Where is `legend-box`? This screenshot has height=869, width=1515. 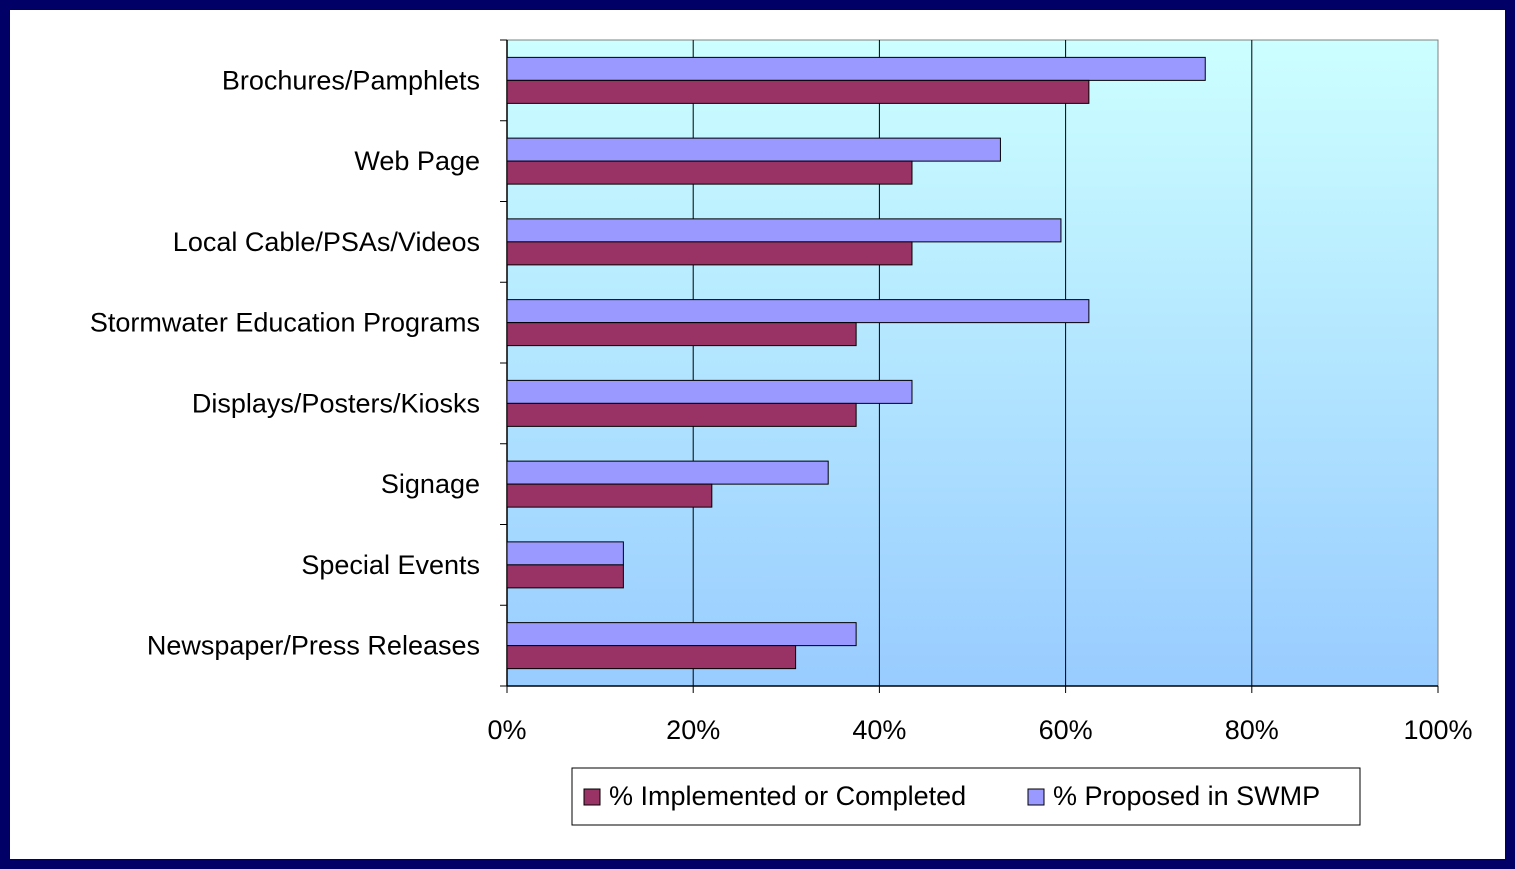
legend-box is located at coordinates (966, 796).